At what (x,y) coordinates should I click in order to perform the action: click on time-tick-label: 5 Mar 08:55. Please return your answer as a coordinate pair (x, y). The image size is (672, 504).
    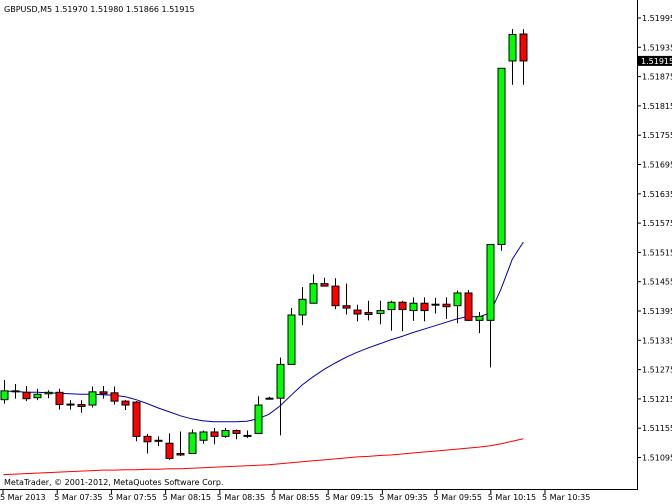
    Looking at the image, I should click on (295, 497).